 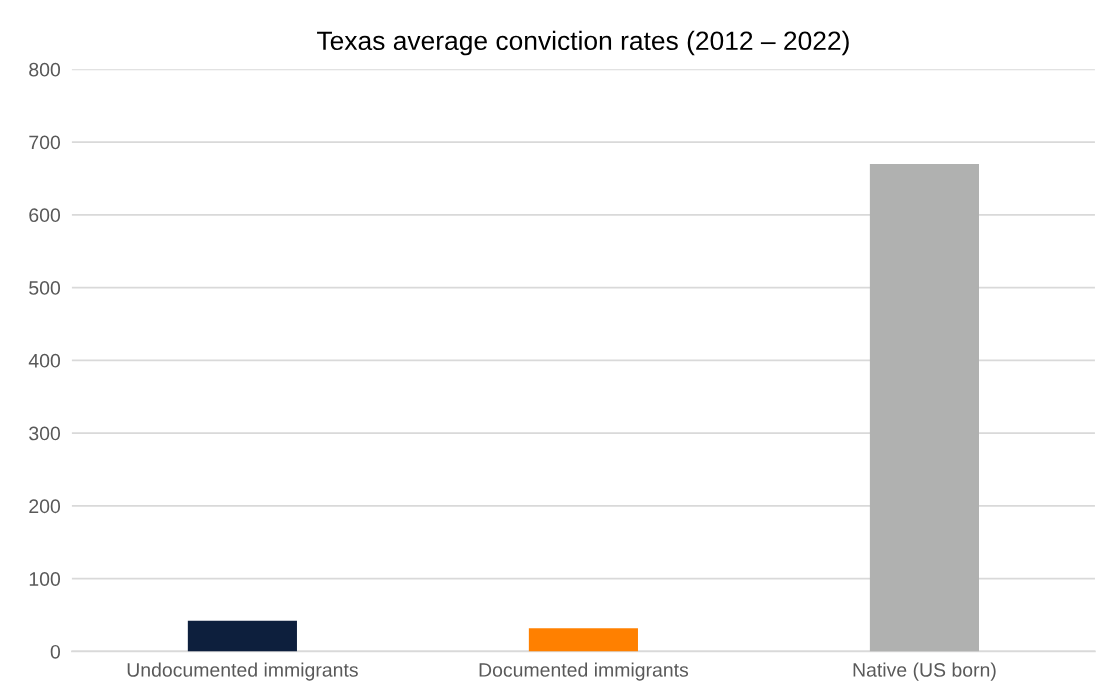 What do you see at coordinates (44, 360) in the screenshot?
I see `y-tick-label: 400` at bounding box center [44, 360].